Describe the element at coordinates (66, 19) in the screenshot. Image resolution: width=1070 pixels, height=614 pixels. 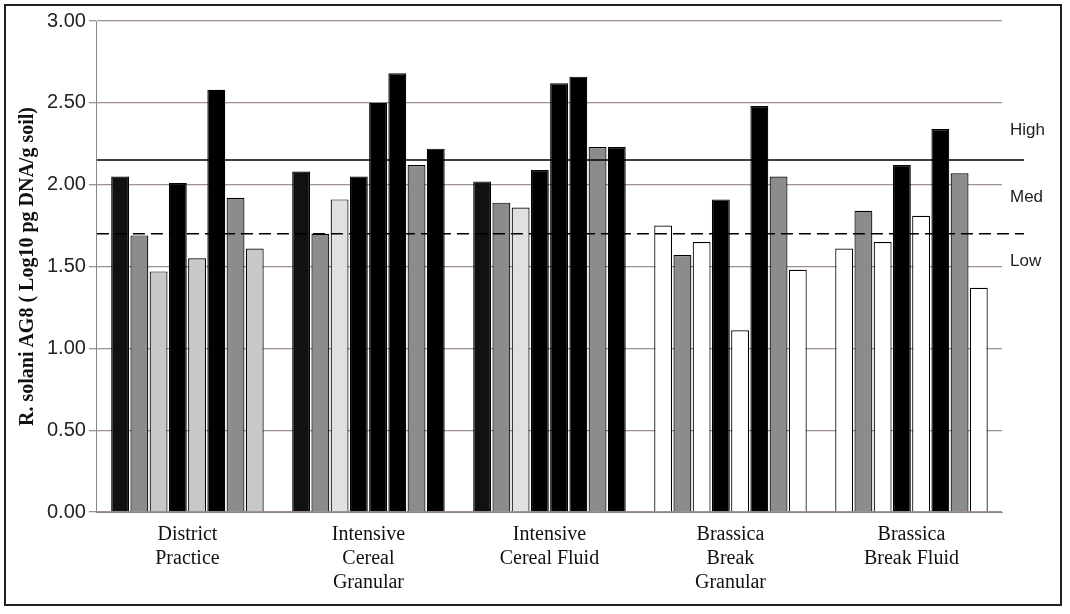
I see `y-tick-label: 3.00` at that location.